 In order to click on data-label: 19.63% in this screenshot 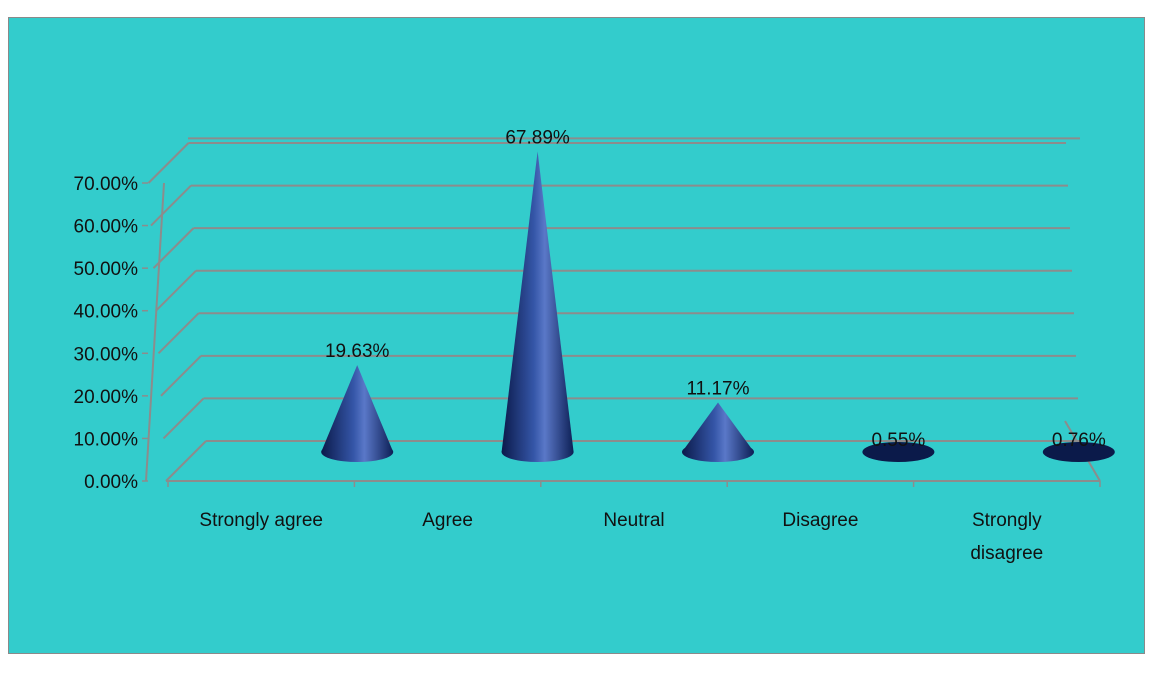, I will do `click(357, 351)`.